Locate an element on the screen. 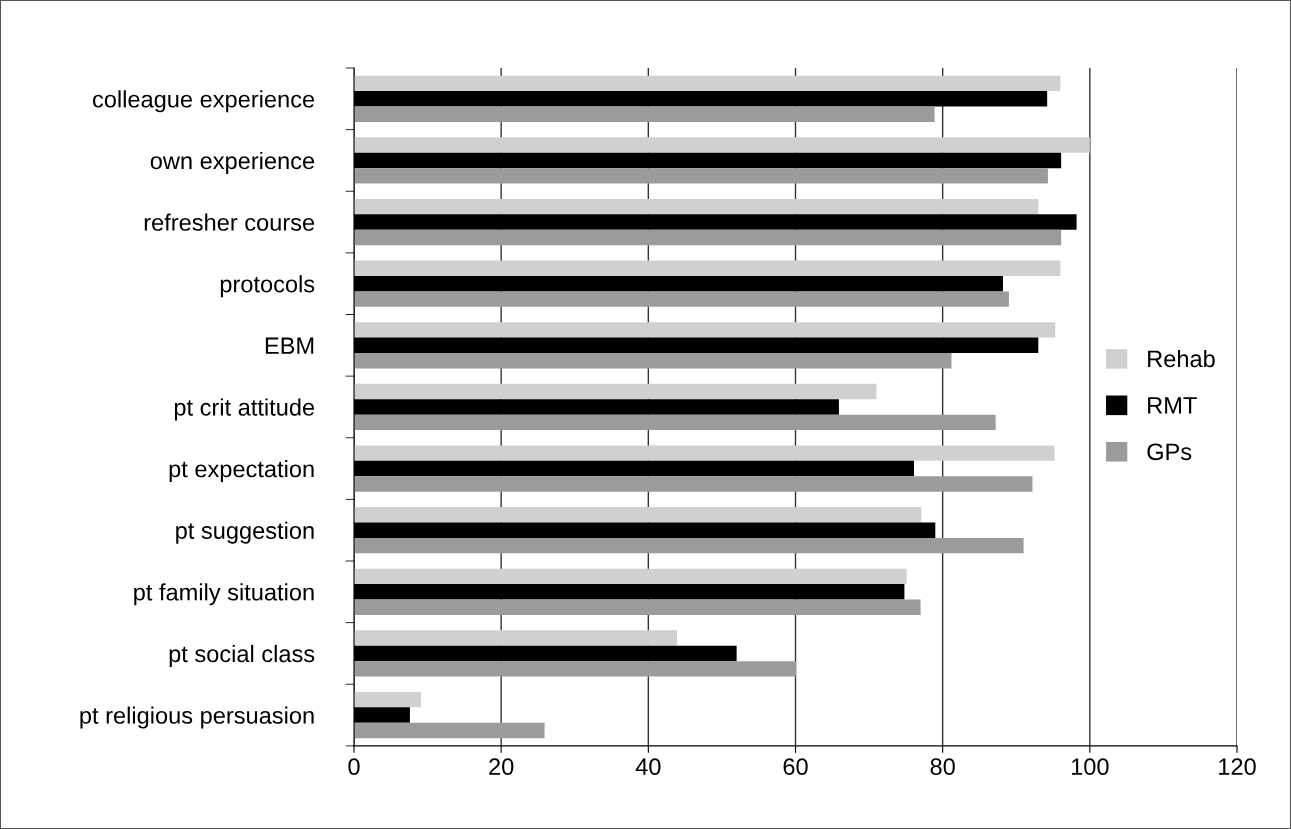 The height and width of the screenshot is (829, 1291). y-tick-label: EBM is located at coordinates (289, 345).